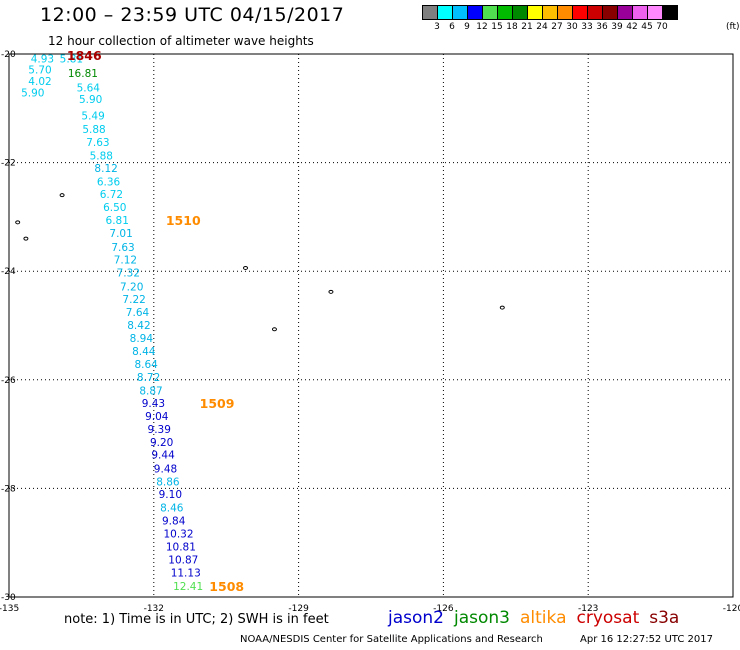 This screenshot has height=650, width=740. What do you see at coordinates (482, 618) in the screenshot?
I see `legend-jason3: jason3` at bounding box center [482, 618].